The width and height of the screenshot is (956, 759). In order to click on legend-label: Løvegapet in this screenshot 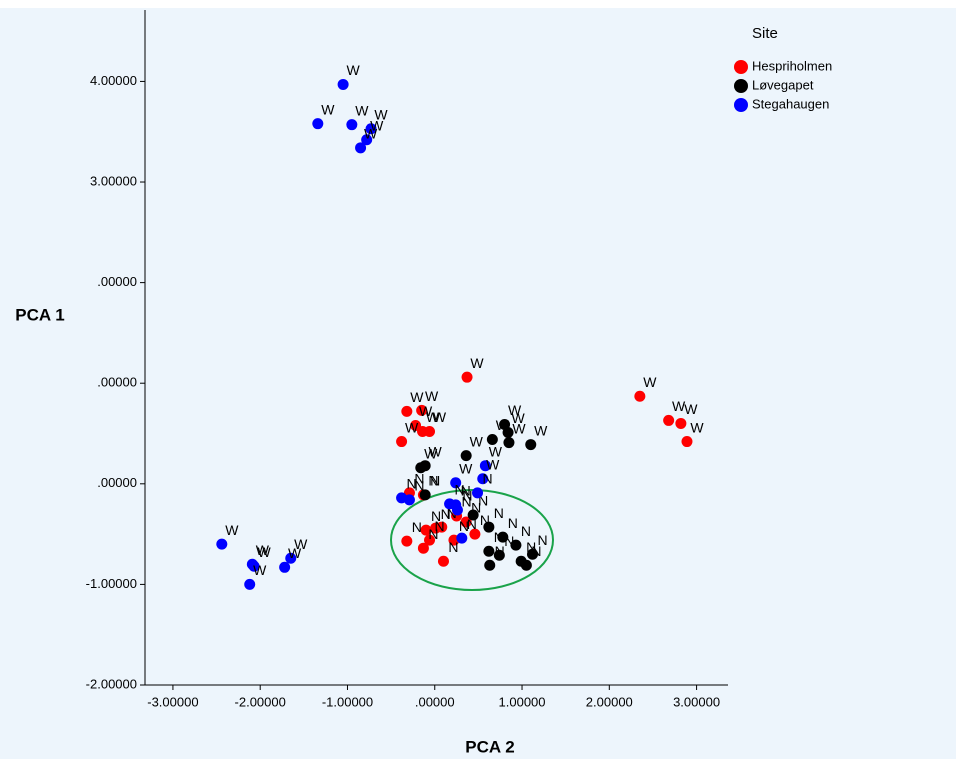, I will do `click(783, 84)`.